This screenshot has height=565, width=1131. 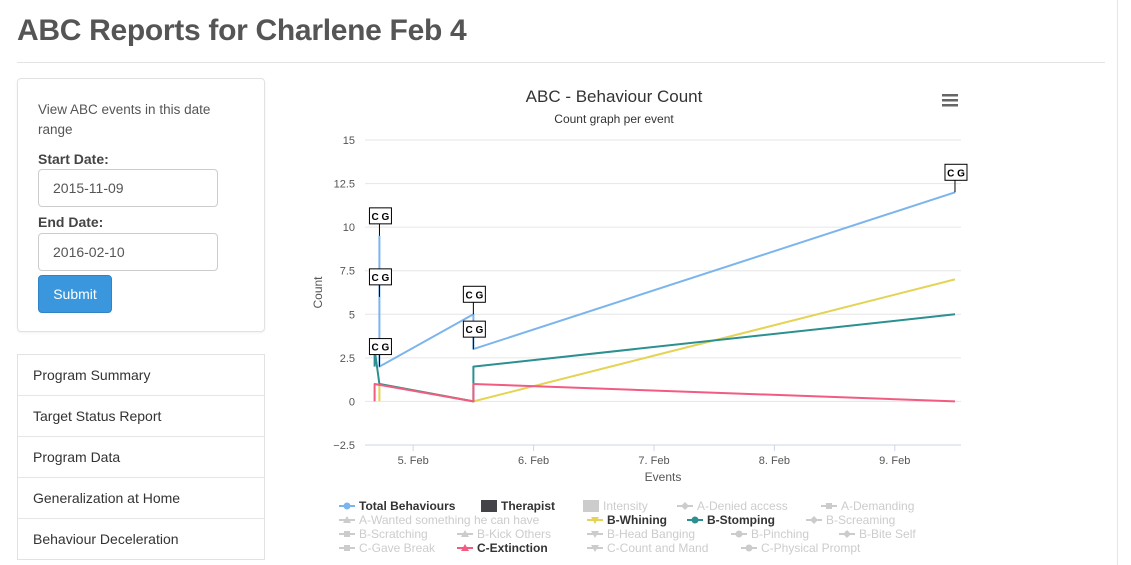 What do you see at coordinates (344, 185) in the screenshot?
I see `y-tick-label: 12.5` at bounding box center [344, 185].